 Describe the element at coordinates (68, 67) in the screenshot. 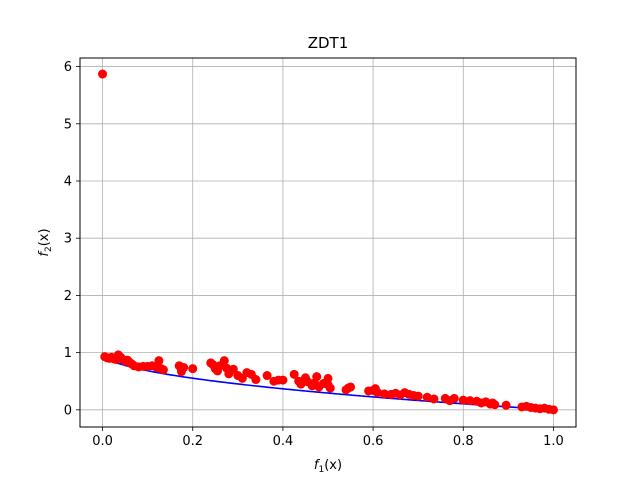

I see `y-tick-label: 6` at that location.